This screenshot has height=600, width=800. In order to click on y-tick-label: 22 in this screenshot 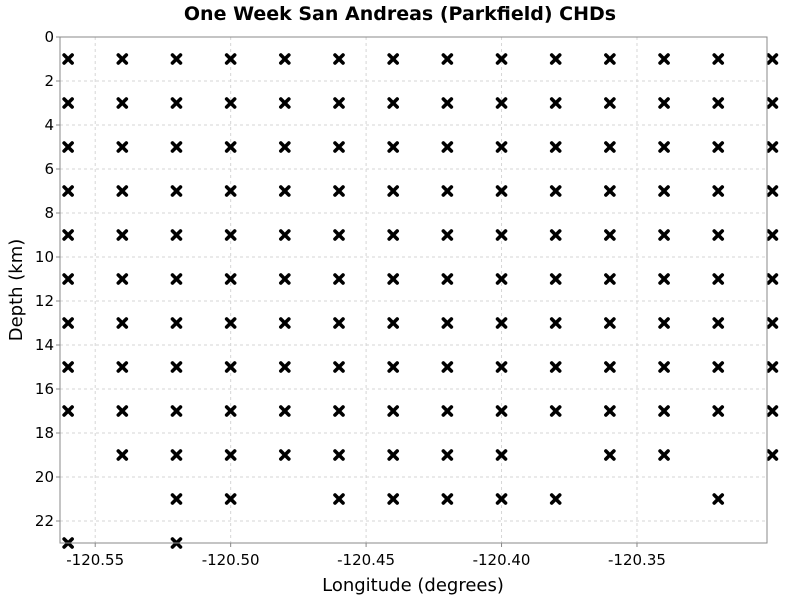, I will do `click(44, 521)`.